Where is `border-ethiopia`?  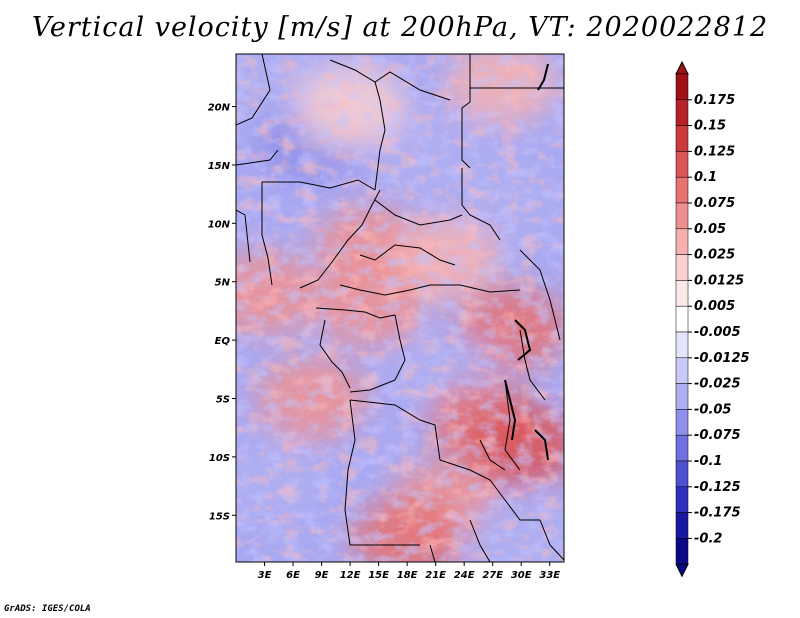
border-ethiopia is located at coordinates (540, 295).